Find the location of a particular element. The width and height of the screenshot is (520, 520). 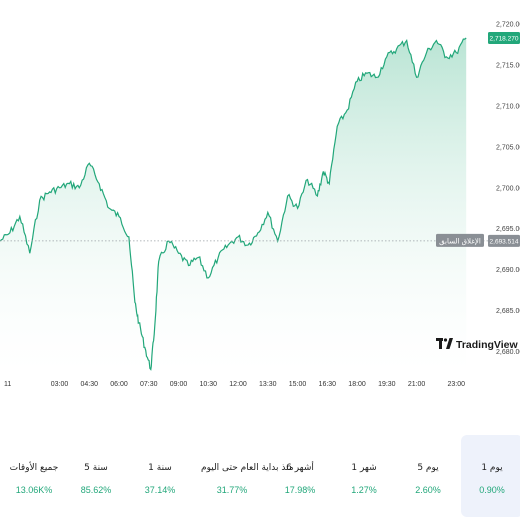

period-label: 1 شهر is located at coordinates (364, 468).